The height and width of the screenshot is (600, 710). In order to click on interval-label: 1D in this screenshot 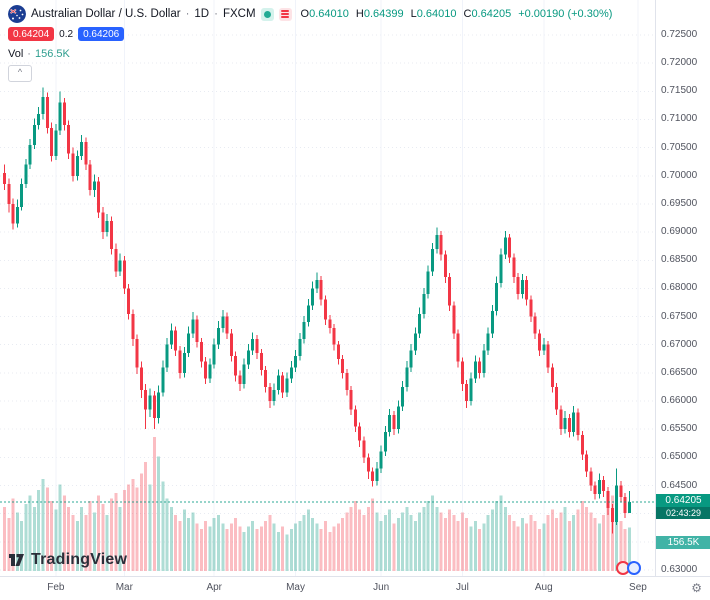, I will do `click(202, 14)`.